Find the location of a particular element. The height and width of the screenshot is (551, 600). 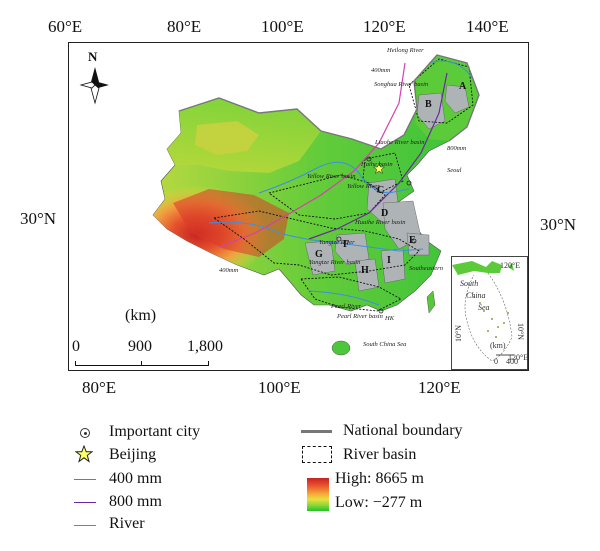

inset-lat-left: 10°N is located at coordinates (458, 333).